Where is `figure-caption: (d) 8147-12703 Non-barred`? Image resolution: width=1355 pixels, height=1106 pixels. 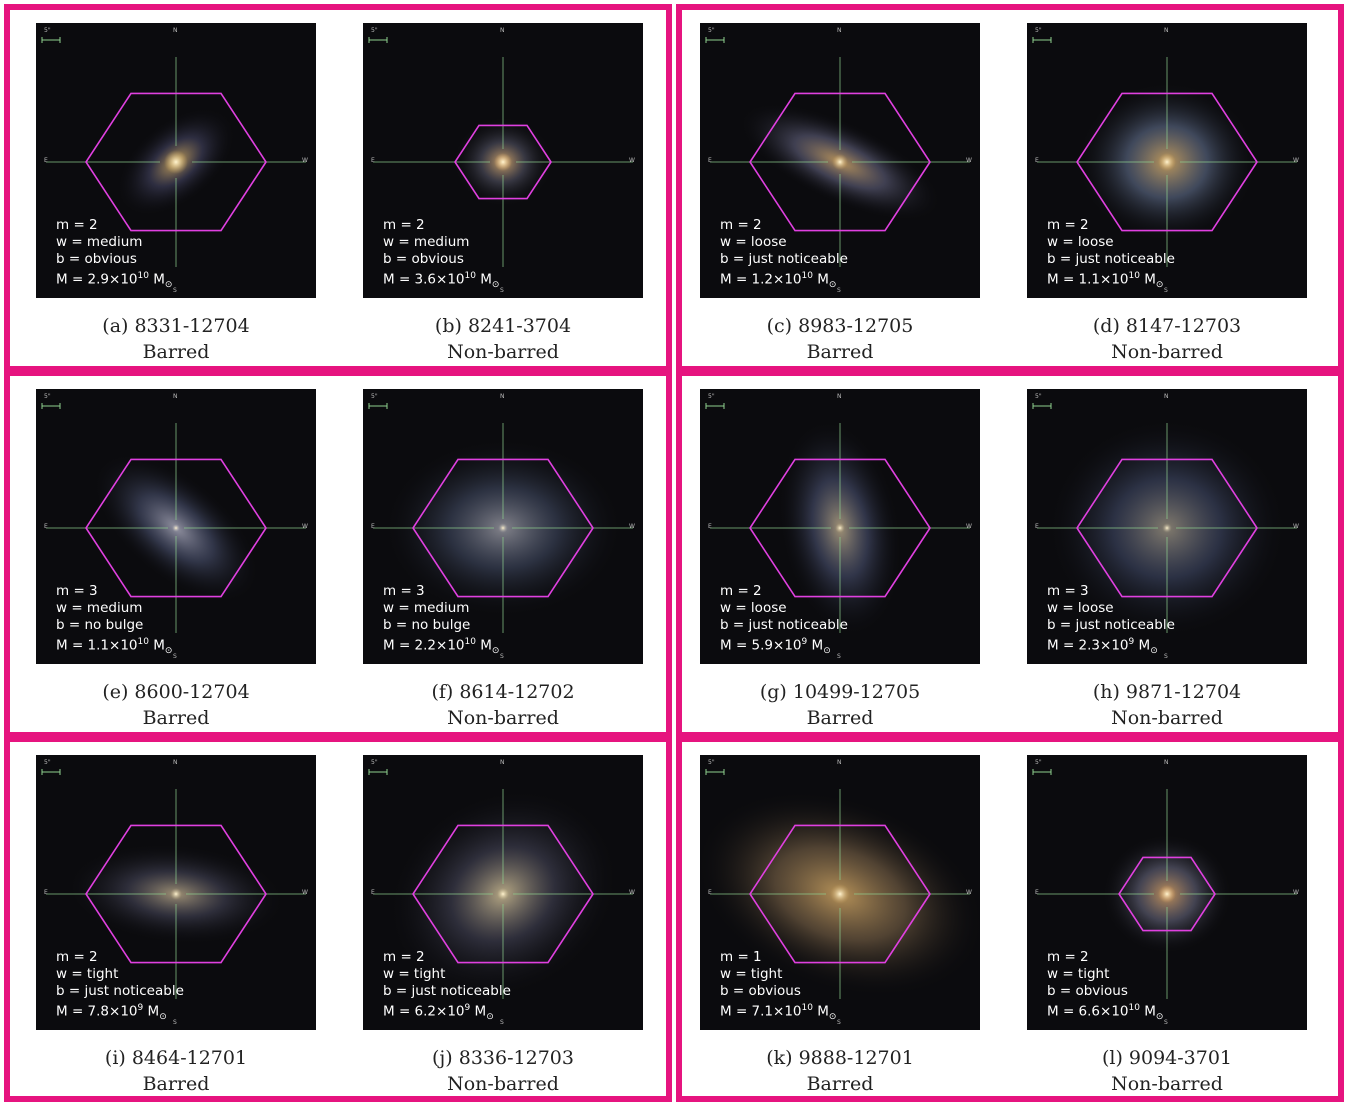 figure-caption: (d) 8147-12703 Non-barred is located at coordinates (1167, 339).